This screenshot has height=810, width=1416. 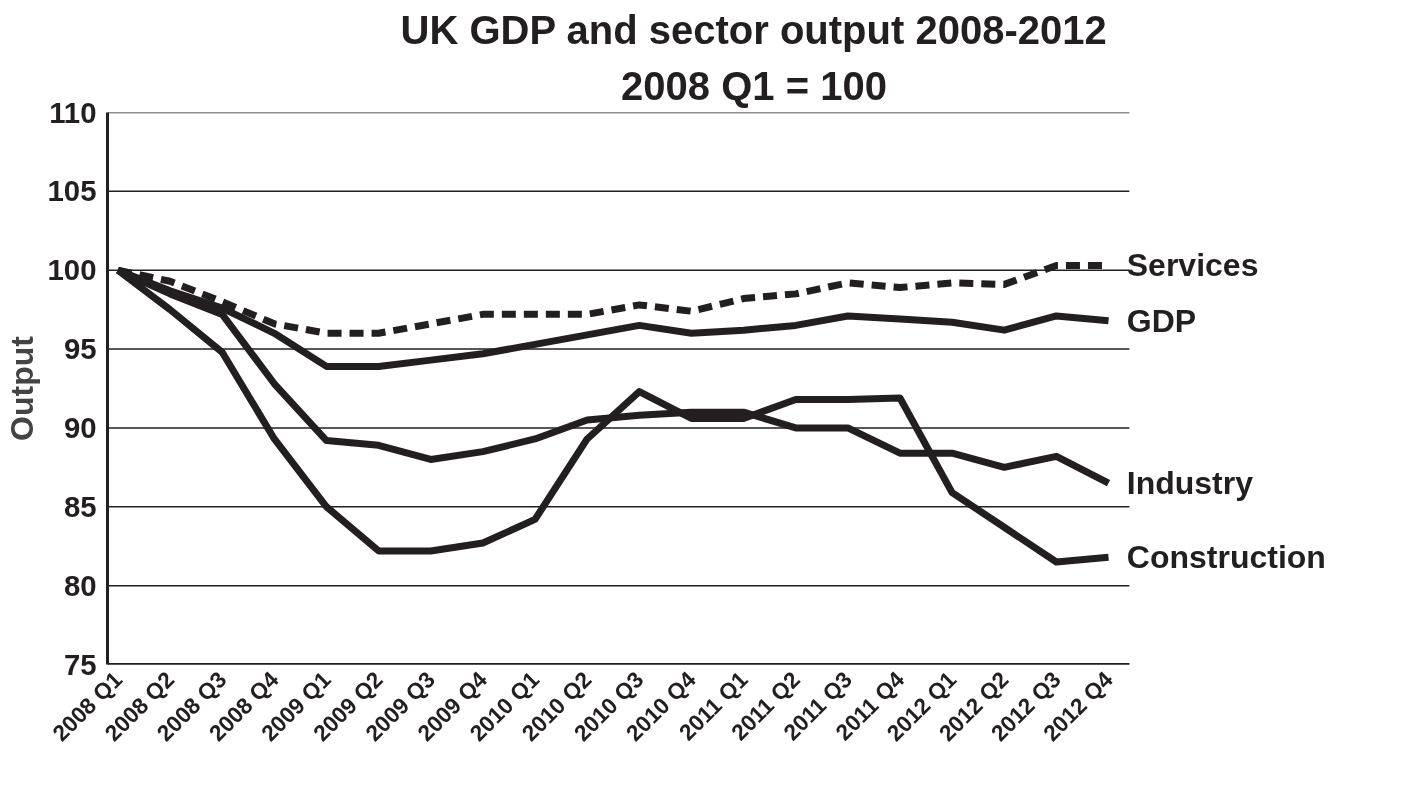 What do you see at coordinates (21, 388) in the screenshot?
I see `y-axis-title: Output` at bounding box center [21, 388].